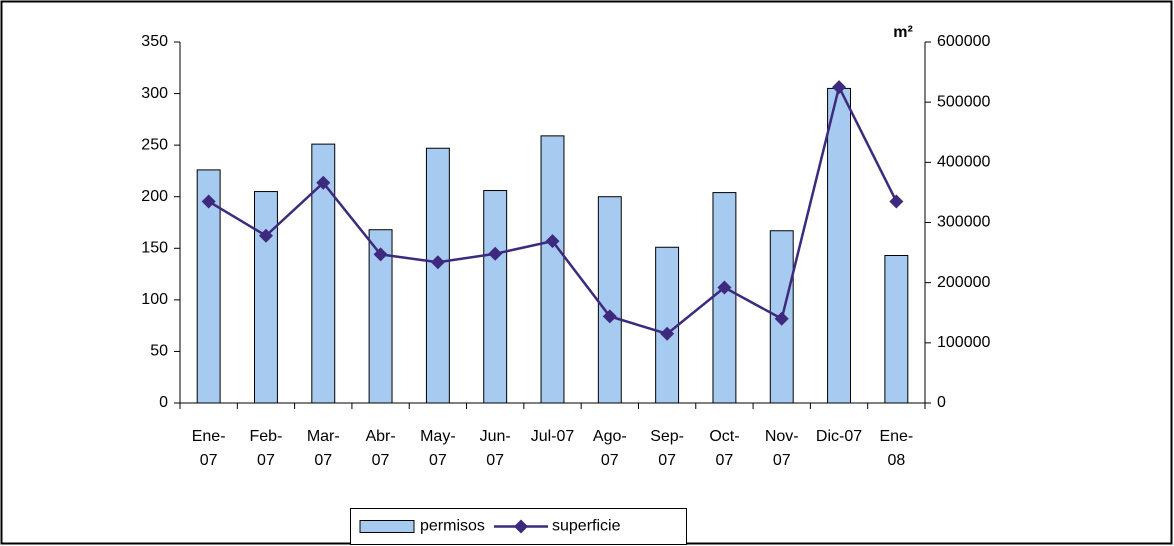 This screenshot has height=546, width=1174. What do you see at coordinates (154, 144) in the screenshot?
I see `y-tick-label: 250` at bounding box center [154, 144].